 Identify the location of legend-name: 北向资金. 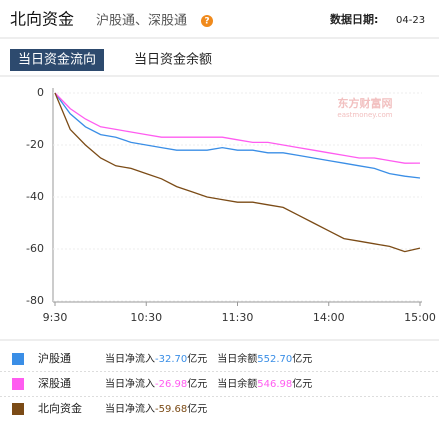
(60, 408).